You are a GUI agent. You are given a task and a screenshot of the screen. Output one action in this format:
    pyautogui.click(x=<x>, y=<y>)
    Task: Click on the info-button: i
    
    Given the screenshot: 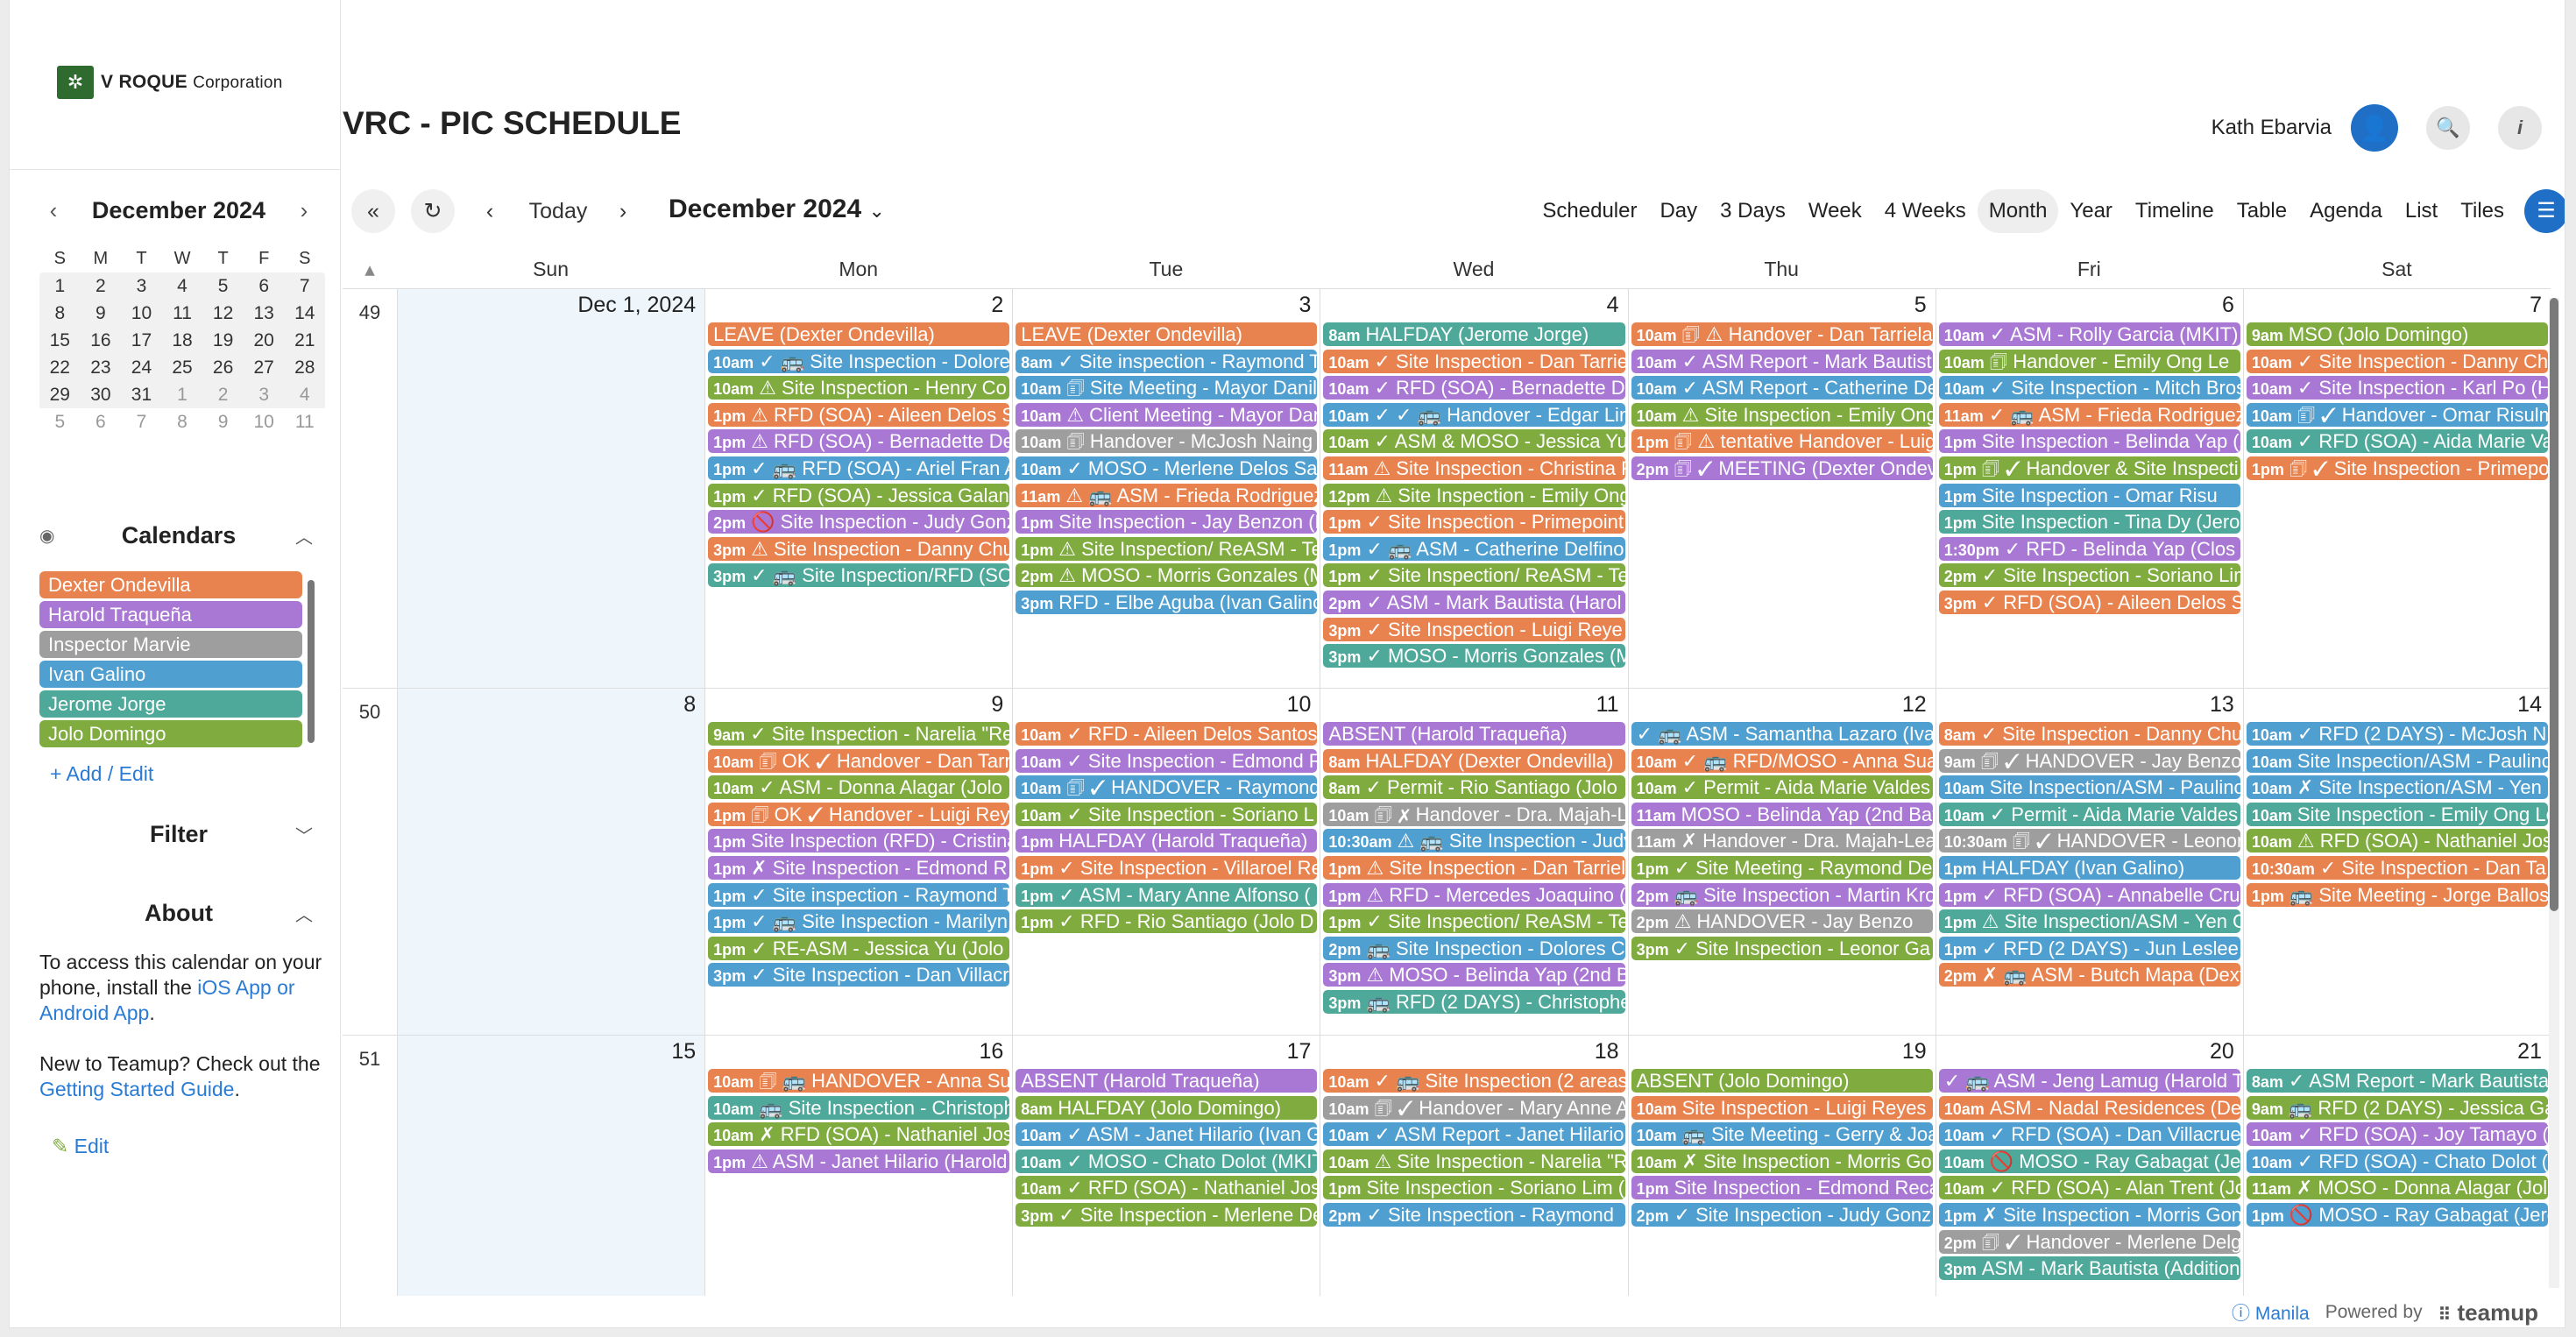 What is the action you would take?
    pyautogui.click(x=2520, y=128)
    